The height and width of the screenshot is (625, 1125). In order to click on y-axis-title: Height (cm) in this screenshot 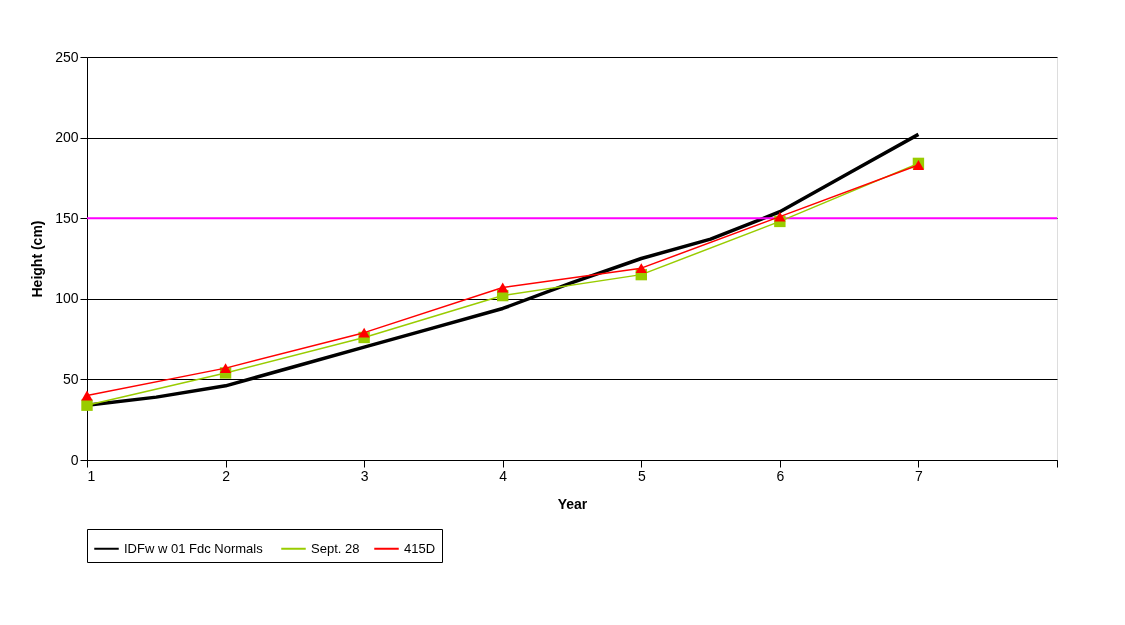, I will do `click(37, 259)`.